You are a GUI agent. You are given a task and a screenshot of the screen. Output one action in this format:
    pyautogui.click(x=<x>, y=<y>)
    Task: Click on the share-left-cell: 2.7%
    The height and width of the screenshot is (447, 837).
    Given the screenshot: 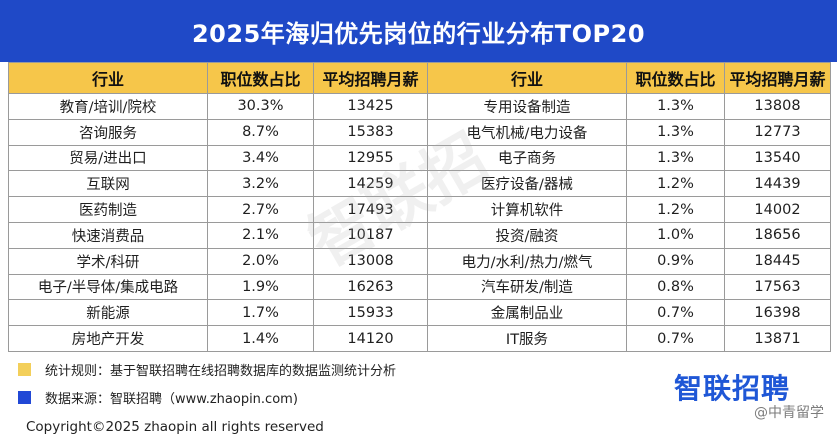 What is the action you would take?
    pyautogui.click(x=260, y=209)
    